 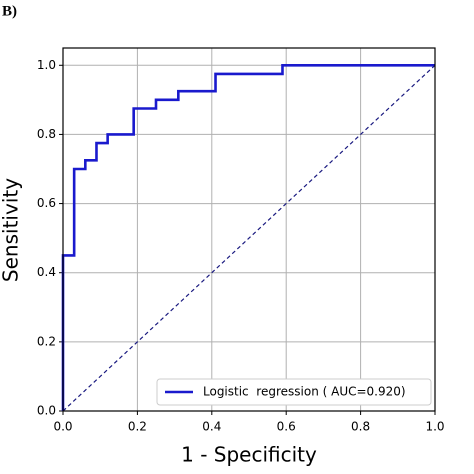 I want to click on y-tick-label: 0.0, so click(x=46, y=411).